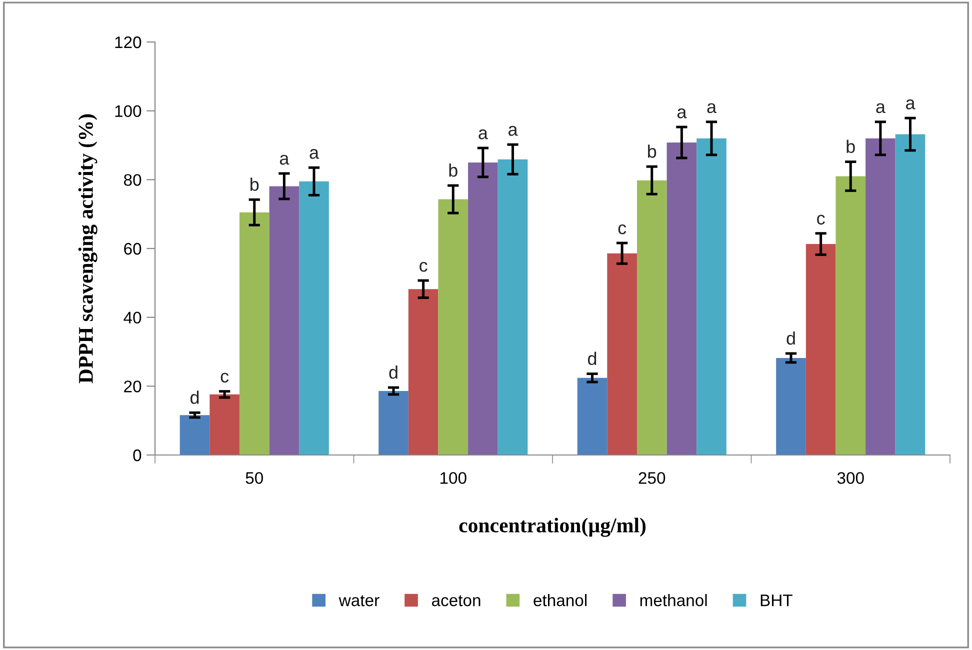  What do you see at coordinates (88, 249) in the screenshot?
I see `y-axis-title: DPPH scavenging activity (%)` at bounding box center [88, 249].